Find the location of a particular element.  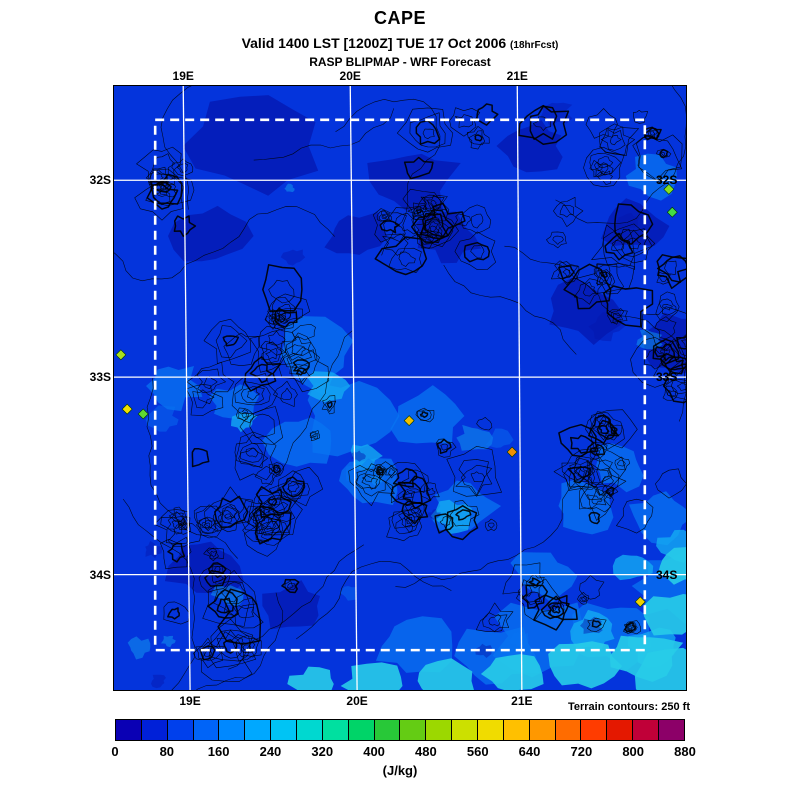

y-axis-label-left: 32S is located at coordinates (100, 180).